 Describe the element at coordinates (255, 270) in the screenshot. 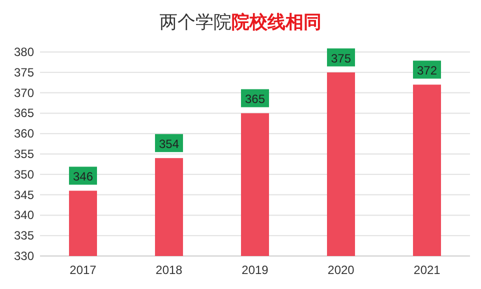

I see `x-tick-label: 2019` at that location.